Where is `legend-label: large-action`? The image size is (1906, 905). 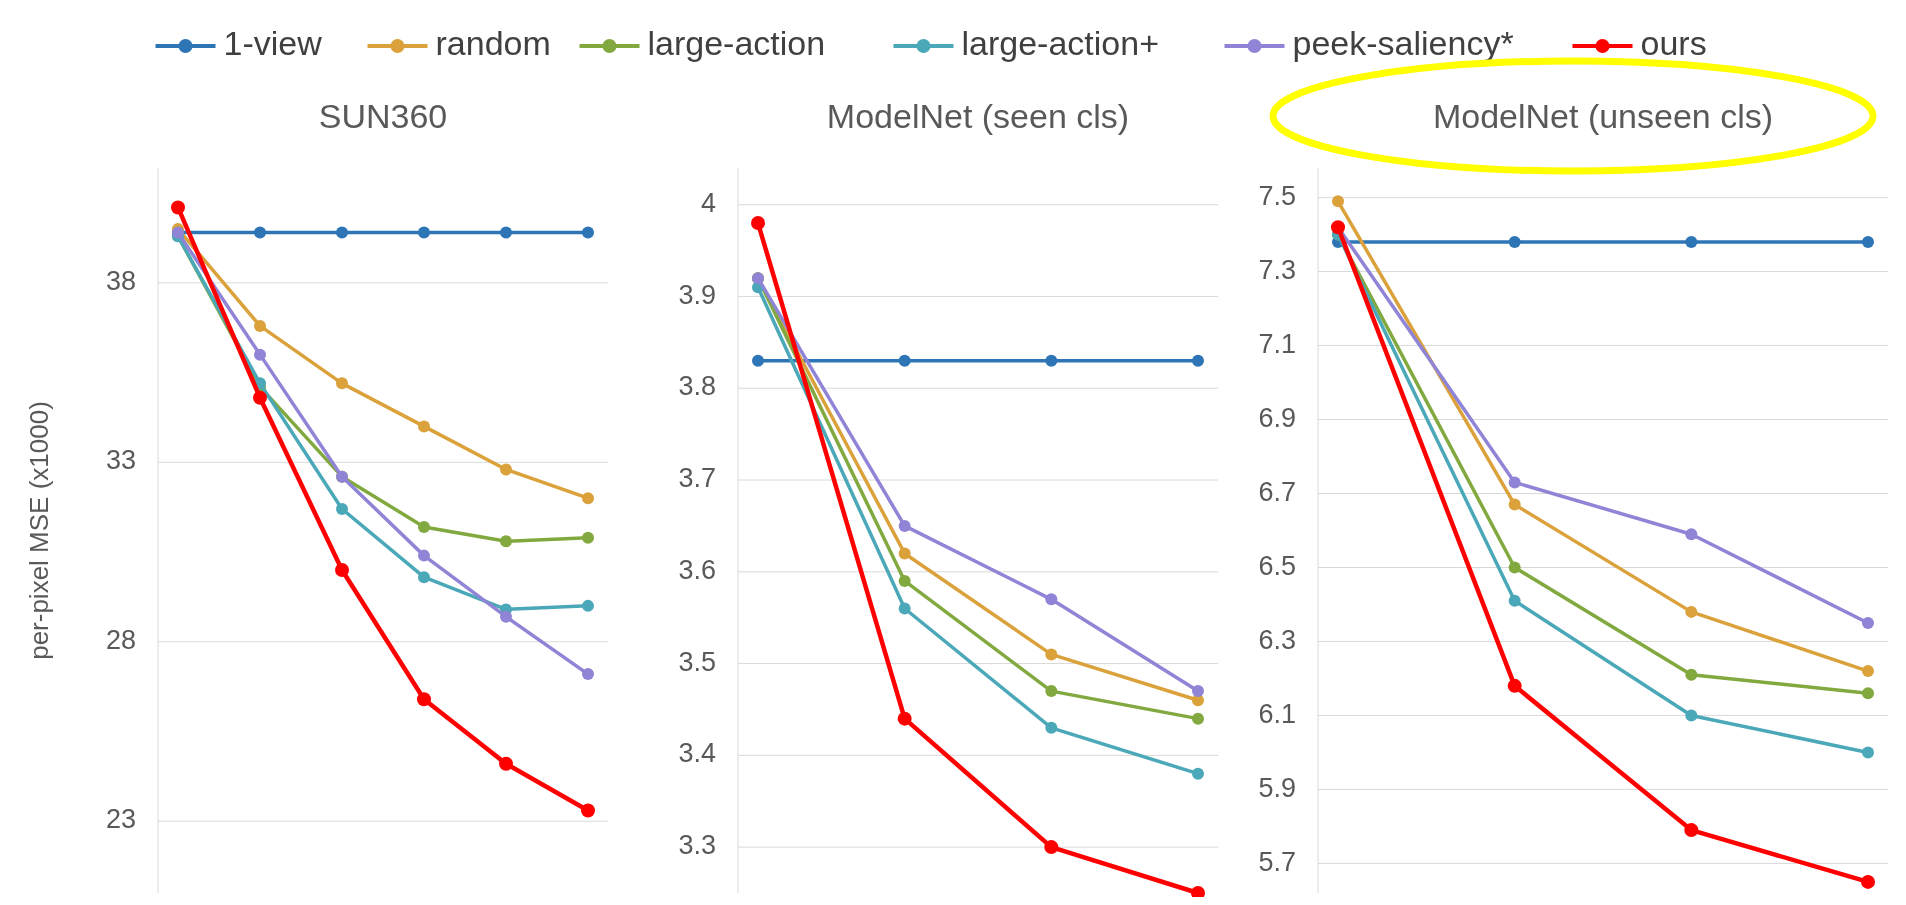
legend-label: large-action is located at coordinates (736, 42).